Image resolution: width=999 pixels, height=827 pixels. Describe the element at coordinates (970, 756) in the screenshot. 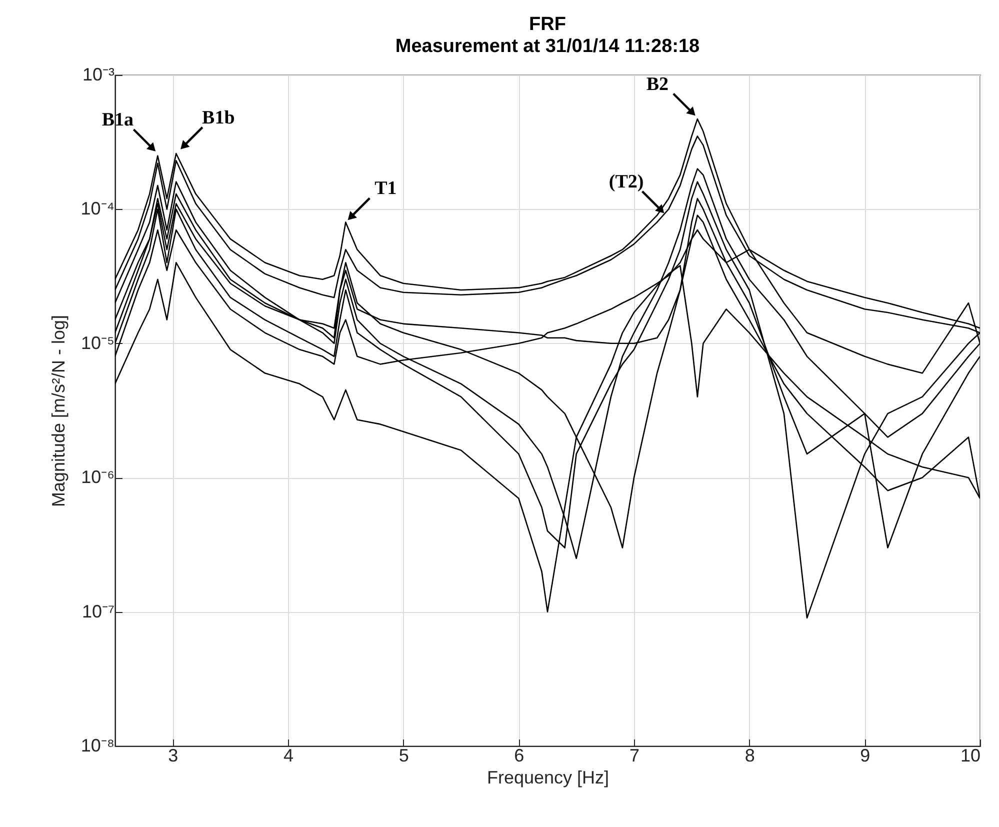

I see `x-tick-label: 10` at that location.